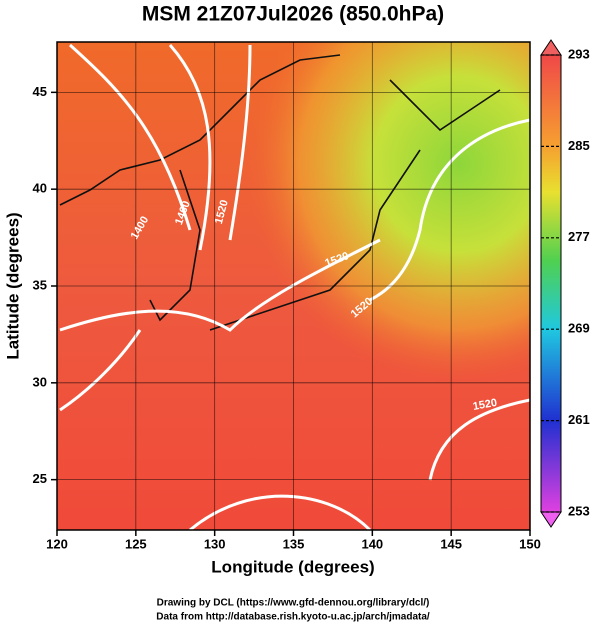 The height and width of the screenshot is (630, 599). I want to click on colorbar-upper-arrow, so click(551, 47).